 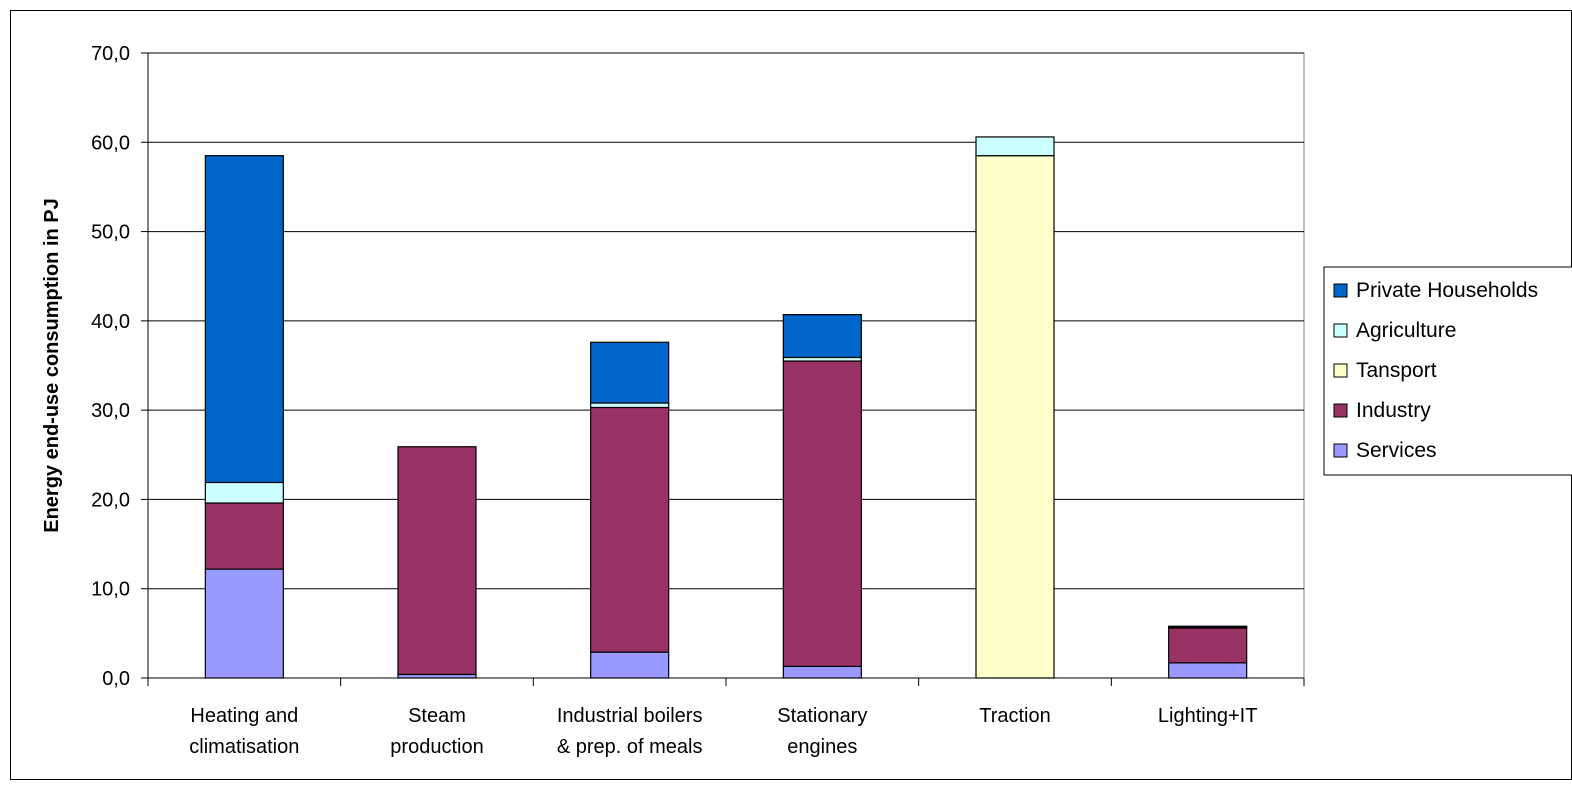 What do you see at coordinates (110, 500) in the screenshot?
I see `y-tick-label: 20,0` at bounding box center [110, 500].